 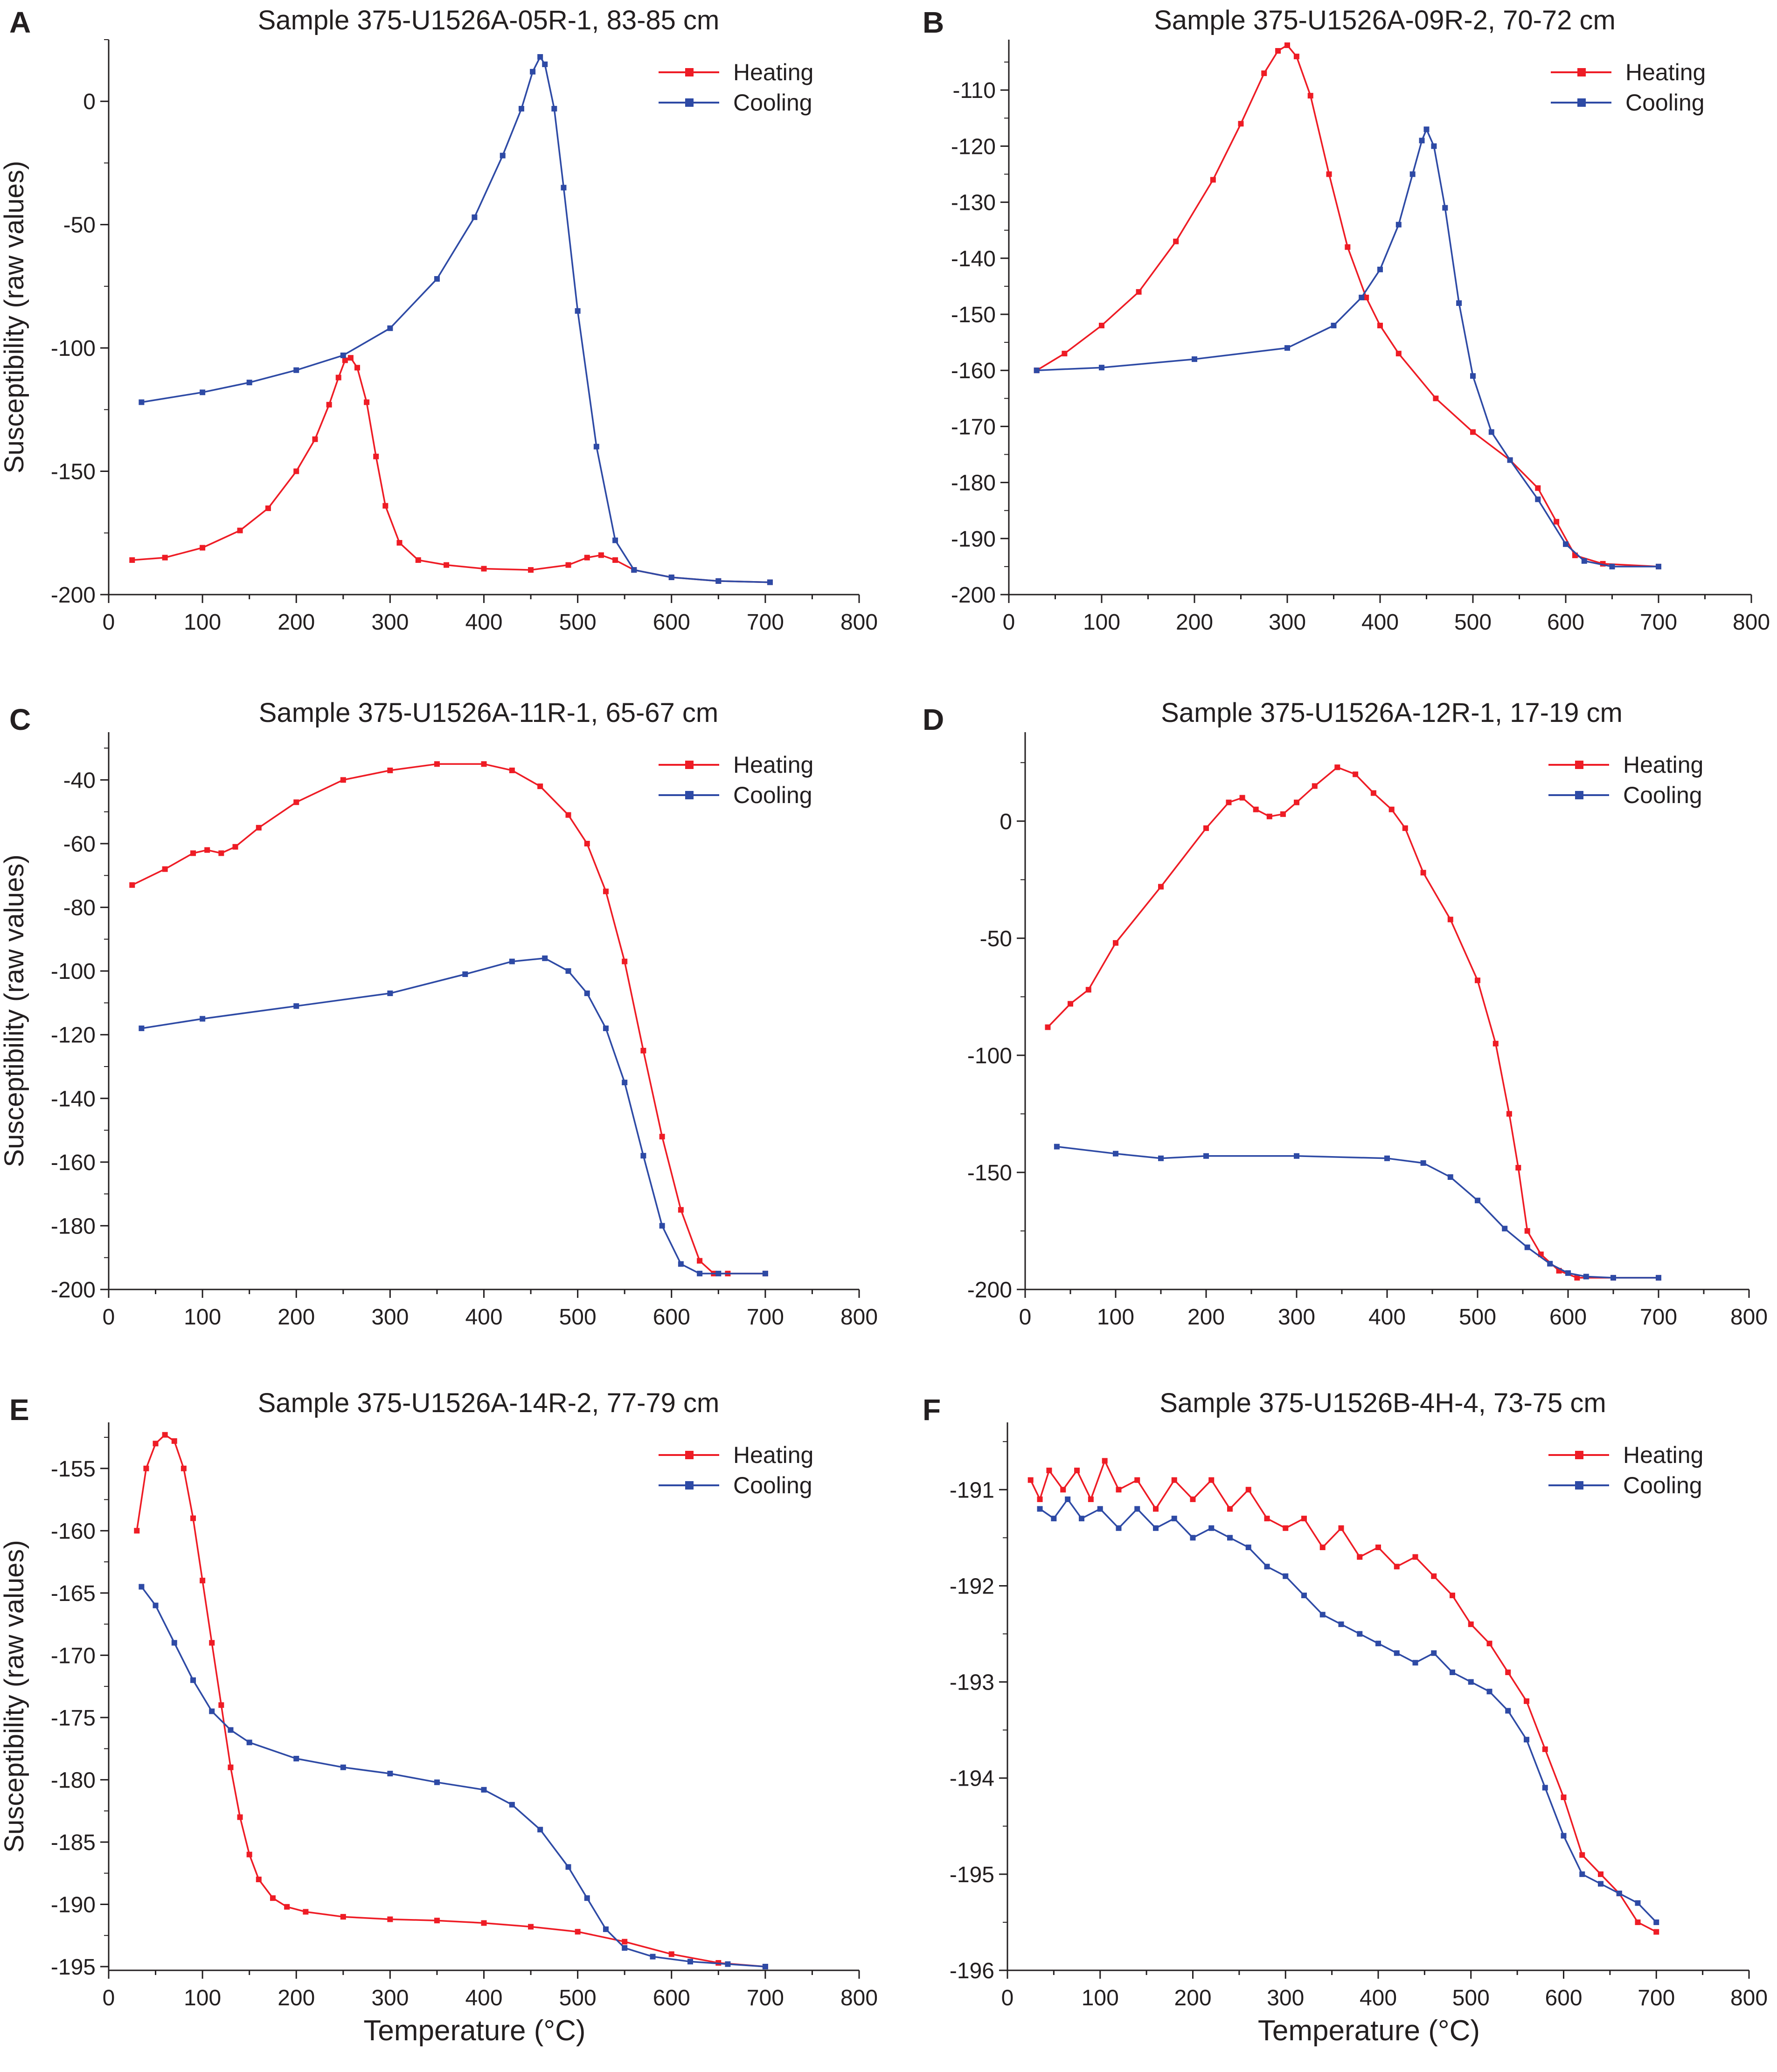 What do you see at coordinates (973, 203) in the screenshot?
I see `y-tick-label: -130` at bounding box center [973, 203].